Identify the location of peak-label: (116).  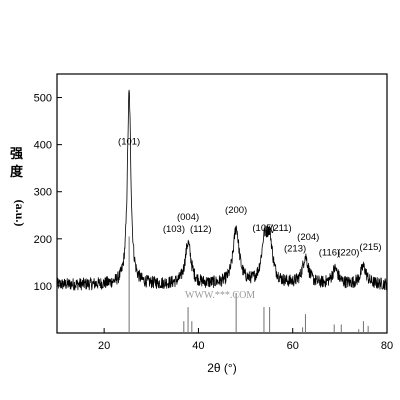
(329, 252).